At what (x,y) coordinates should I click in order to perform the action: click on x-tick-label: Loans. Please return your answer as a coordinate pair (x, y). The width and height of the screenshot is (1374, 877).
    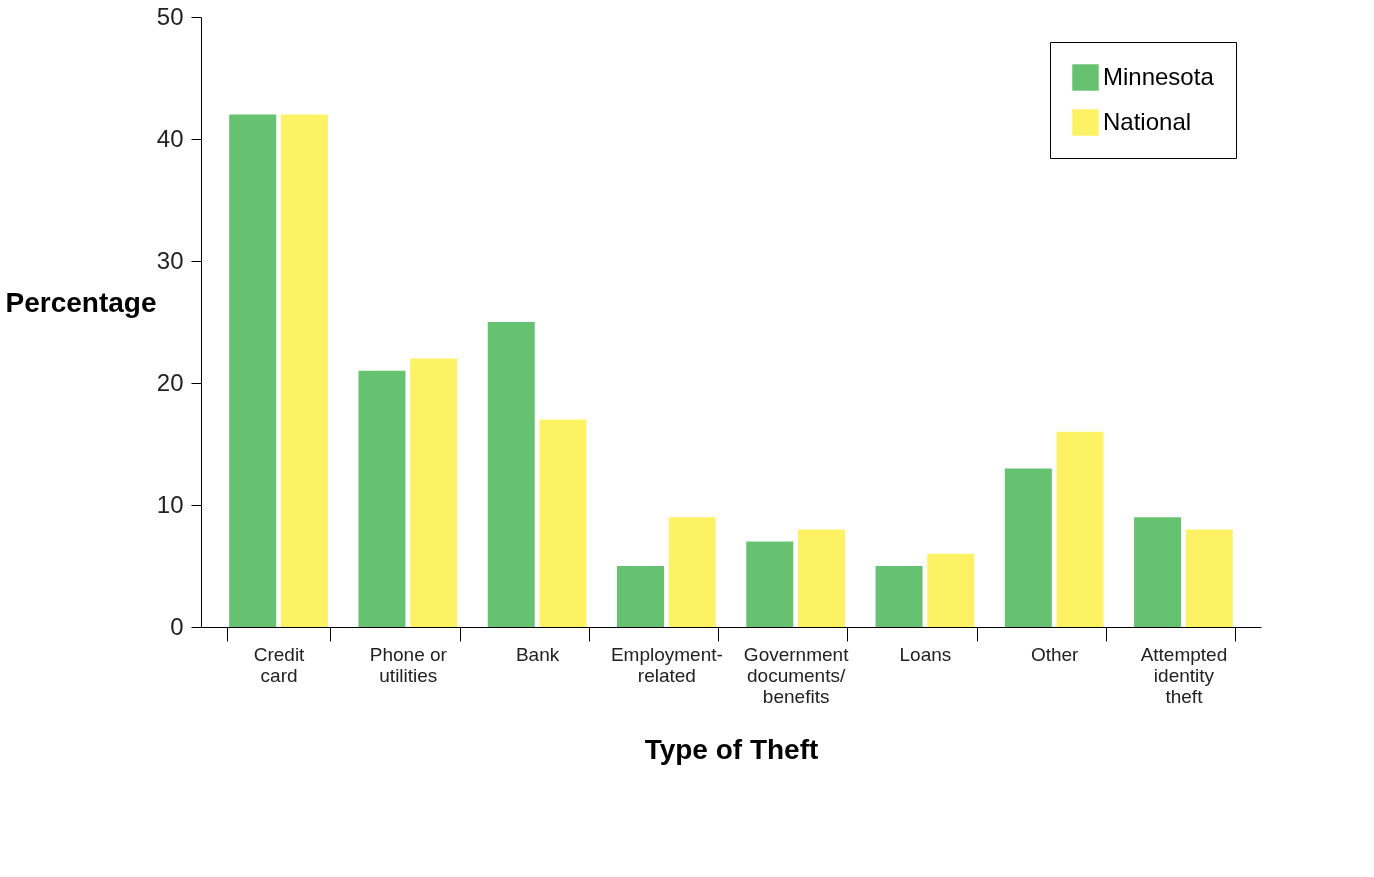
    Looking at the image, I should click on (925, 654).